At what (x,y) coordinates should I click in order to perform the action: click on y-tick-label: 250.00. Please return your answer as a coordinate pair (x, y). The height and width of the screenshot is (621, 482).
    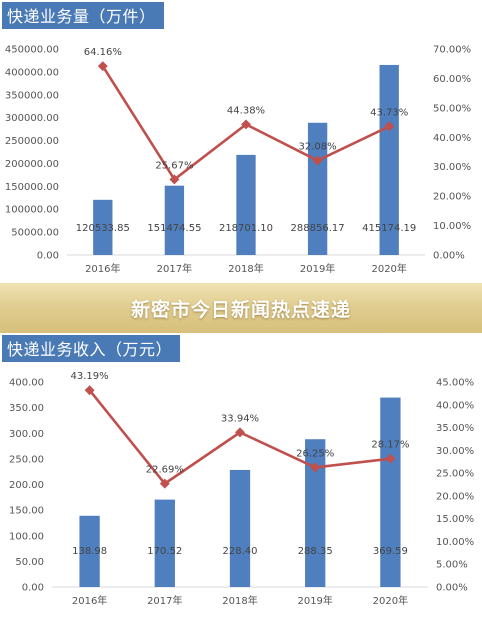
    Looking at the image, I should click on (26, 459).